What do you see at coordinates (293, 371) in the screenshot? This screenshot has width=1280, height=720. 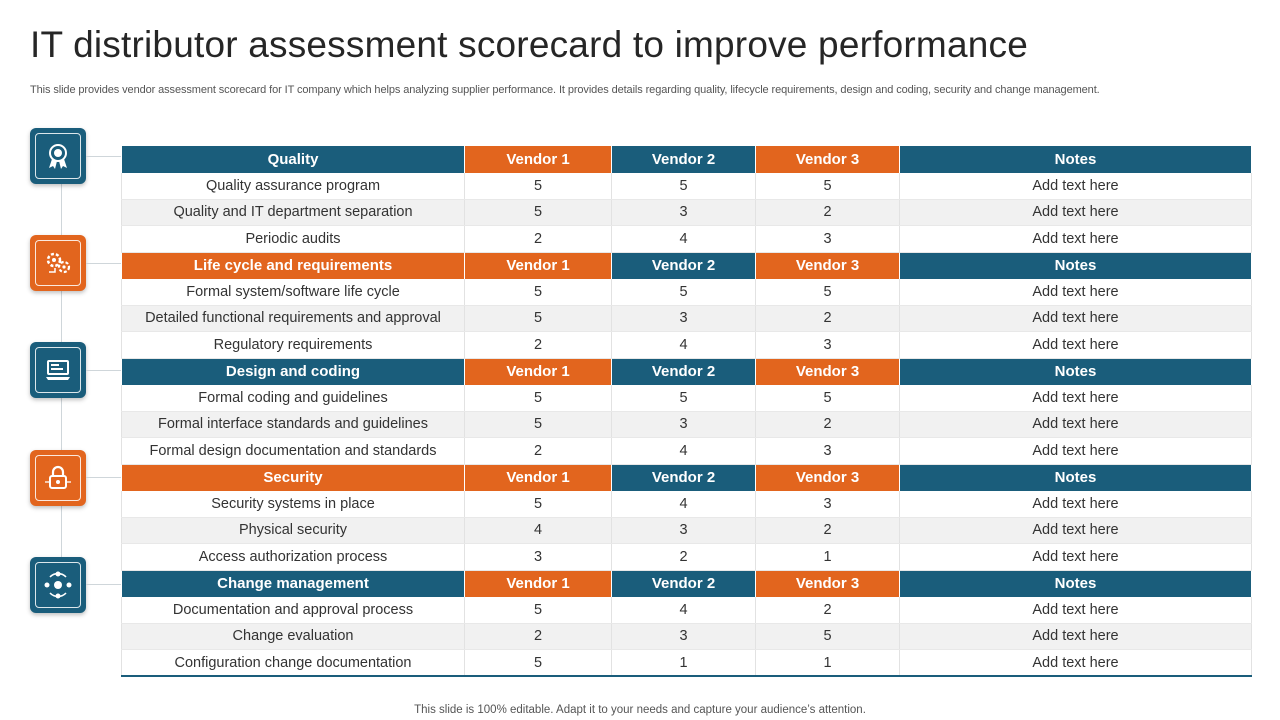 I see `category-header: Design and coding` at bounding box center [293, 371].